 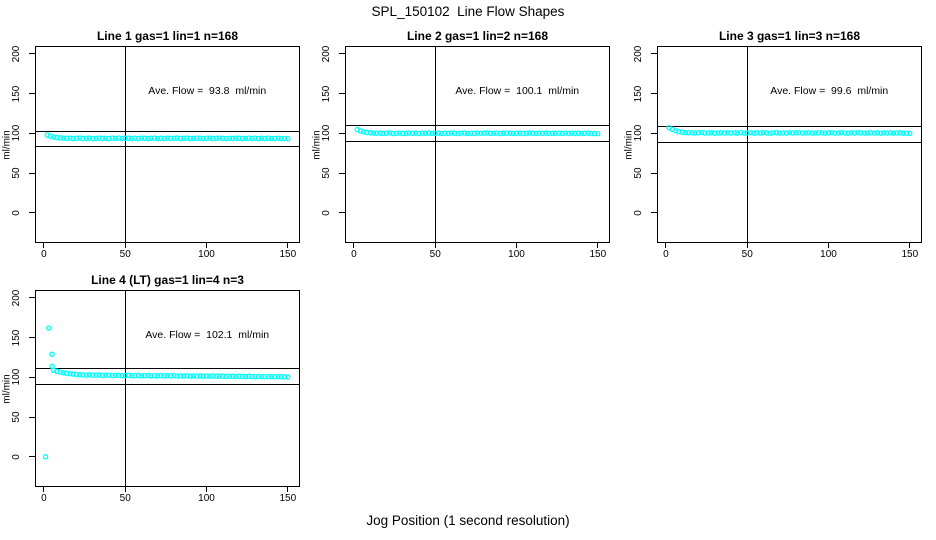 I want to click on ave-flow-annotation: Ave. Flow = 100.1 ml/min, so click(x=517, y=91).